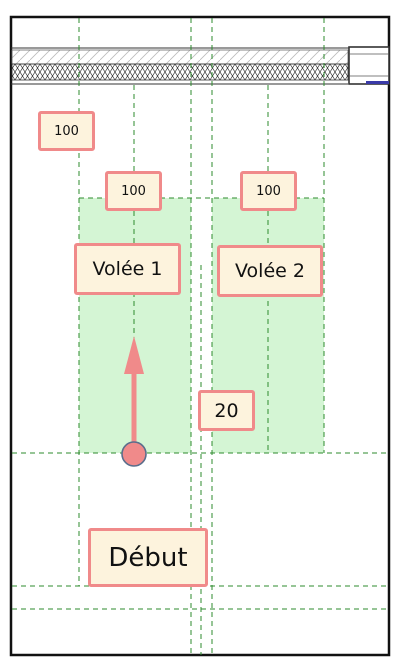 This screenshot has width=400, height=672. Describe the element at coordinates (134, 454) in the screenshot. I see `start-point-handle` at that location.